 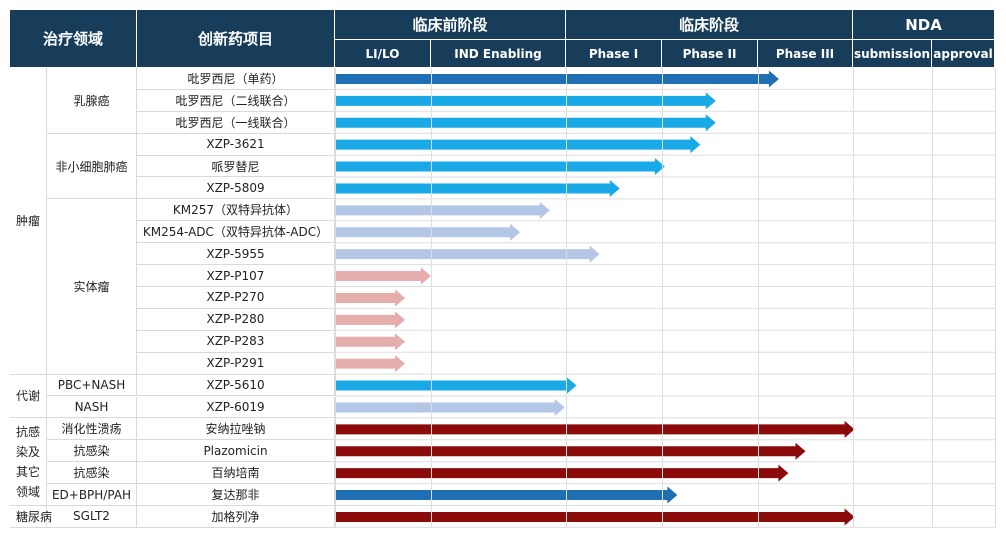 I want to click on header-stage: Phase II, so click(x=710, y=54).